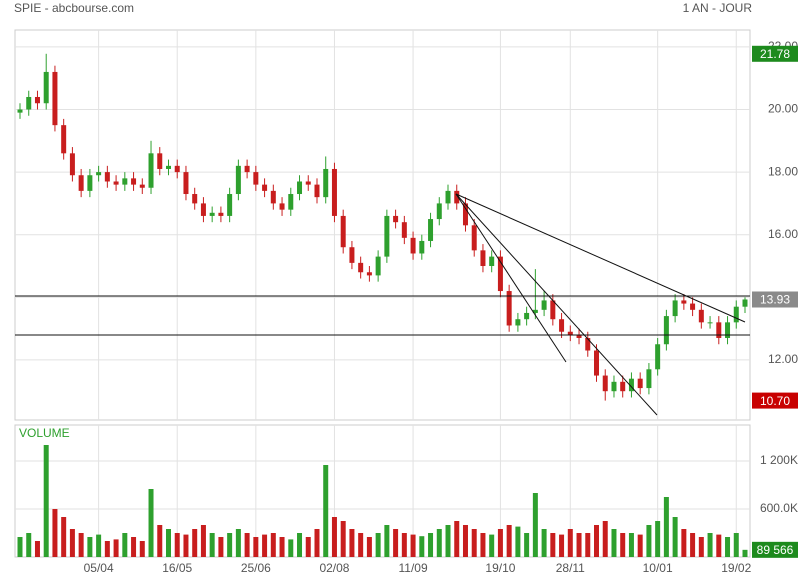 This screenshot has height=580, width=800. I want to click on x-tick-label: 19/02, so click(736, 568).